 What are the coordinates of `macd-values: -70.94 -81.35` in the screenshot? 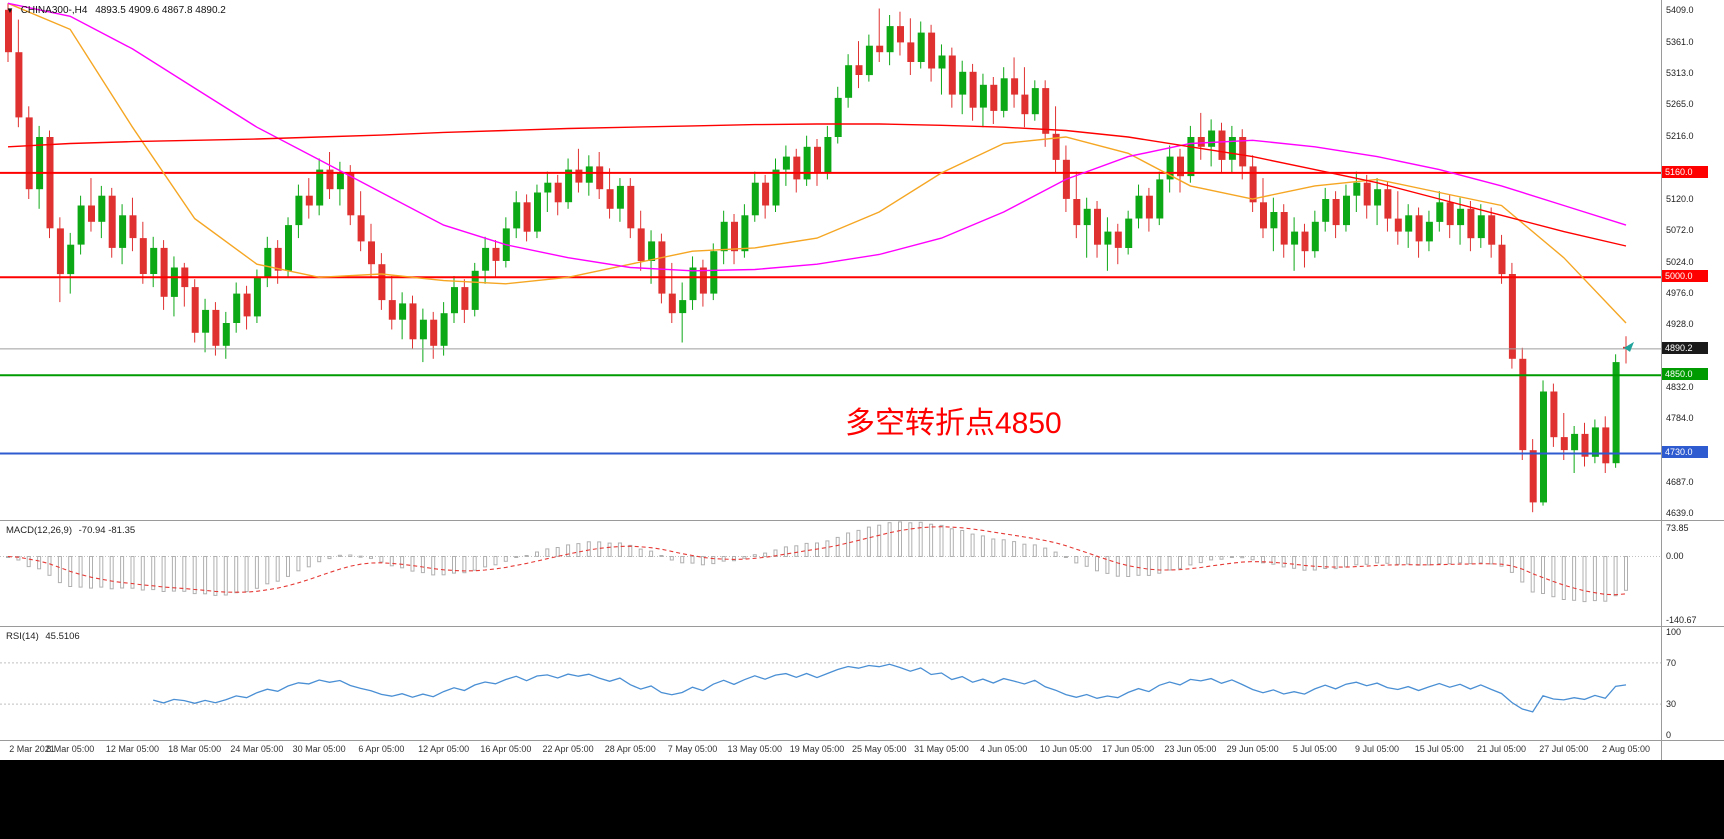 It's located at (107, 530).